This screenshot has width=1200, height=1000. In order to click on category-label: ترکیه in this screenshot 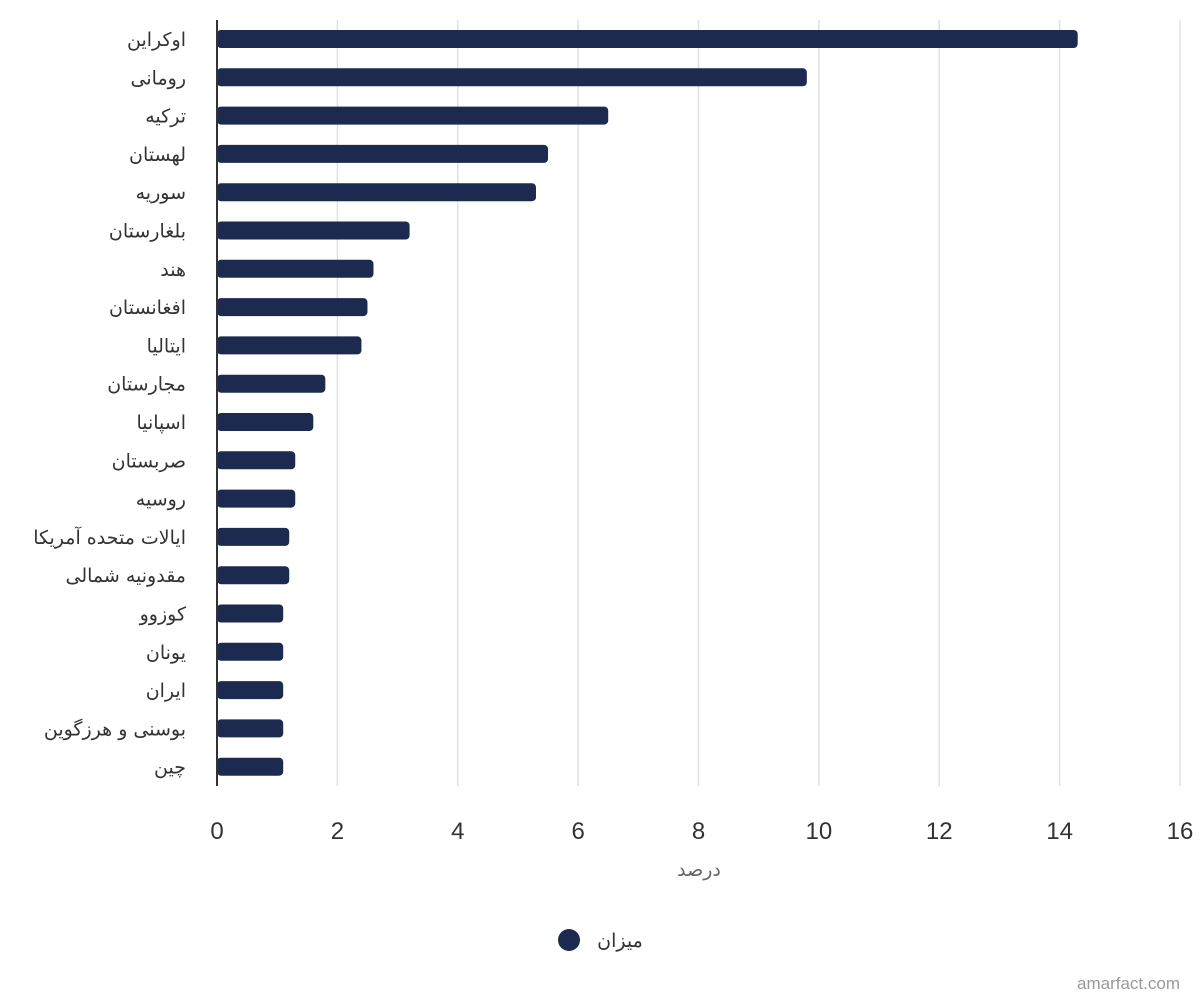, I will do `click(165, 117)`.